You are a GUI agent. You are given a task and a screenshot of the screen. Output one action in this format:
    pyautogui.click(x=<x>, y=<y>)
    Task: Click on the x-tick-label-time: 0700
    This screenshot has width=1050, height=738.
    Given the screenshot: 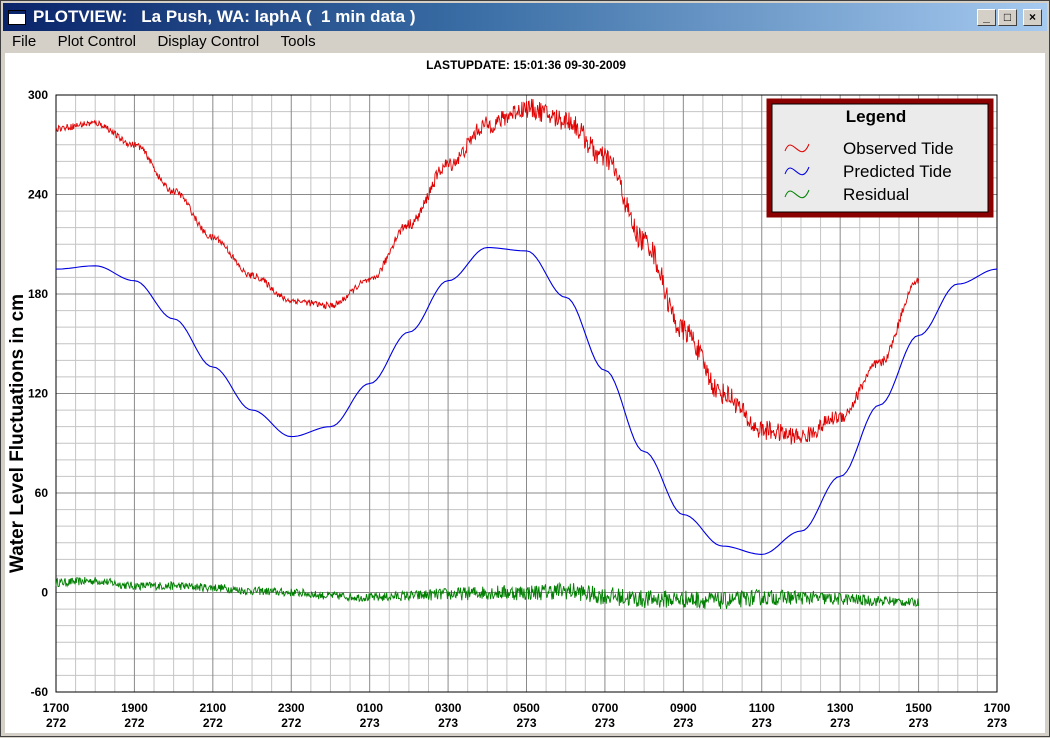 What is the action you would take?
    pyautogui.click(x=605, y=708)
    